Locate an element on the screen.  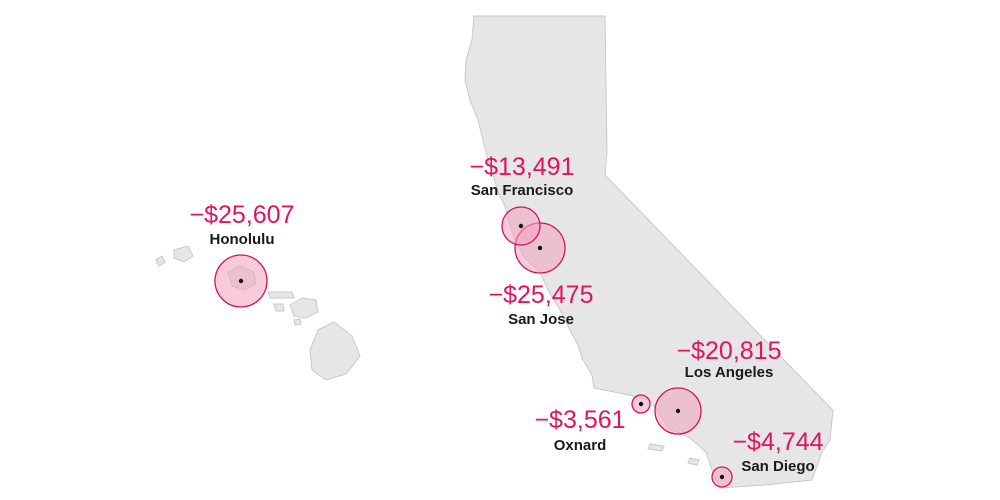
hawaii-niihau-shape is located at coordinates (160, 261).